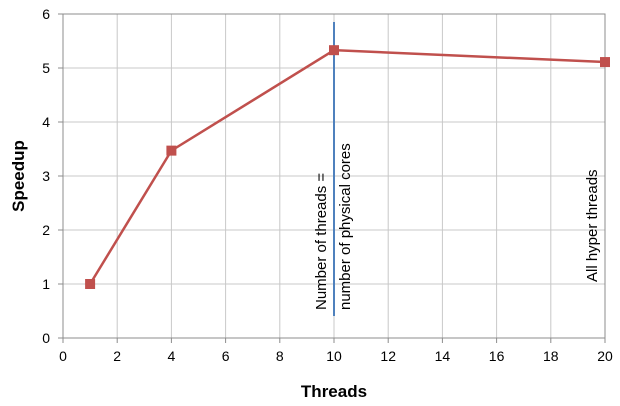 The height and width of the screenshot is (406, 620). What do you see at coordinates (18, 176) in the screenshot?
I see `y-axis-title: Speedup` at bounding box center [18, 176].